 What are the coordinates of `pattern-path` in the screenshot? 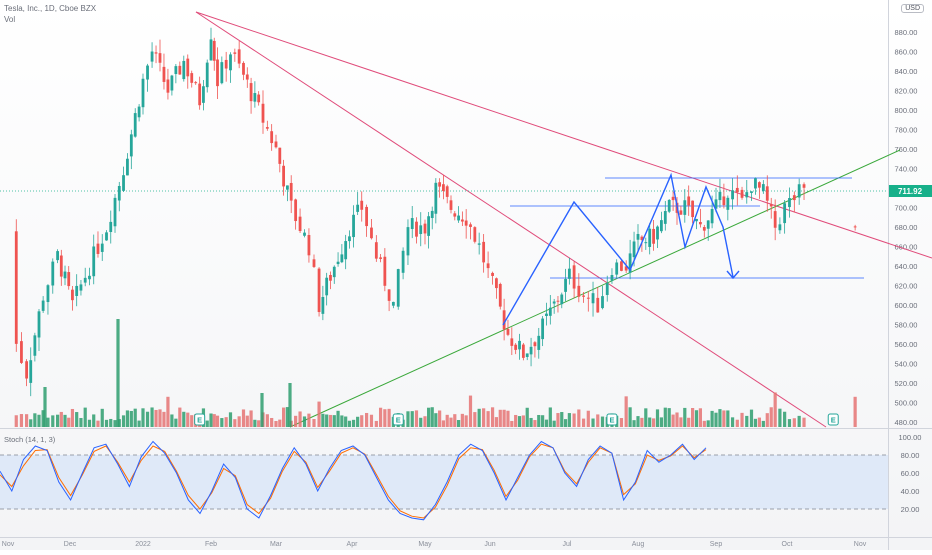 It's located at (618, 249).